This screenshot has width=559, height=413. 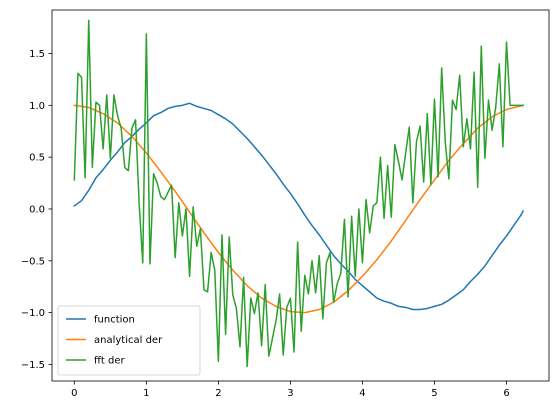 What do you see at coordinates (37, 158) in the screenshot?
I see `y-tick-label: 0.5` at bounding box center [37, 158].